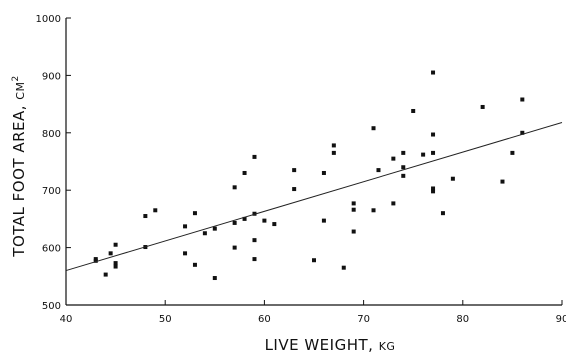 This screenshot has height=357, width=566. I want to click on y-axis-title: TOTAL FOOT AREA, CM2, so click(19, 166).